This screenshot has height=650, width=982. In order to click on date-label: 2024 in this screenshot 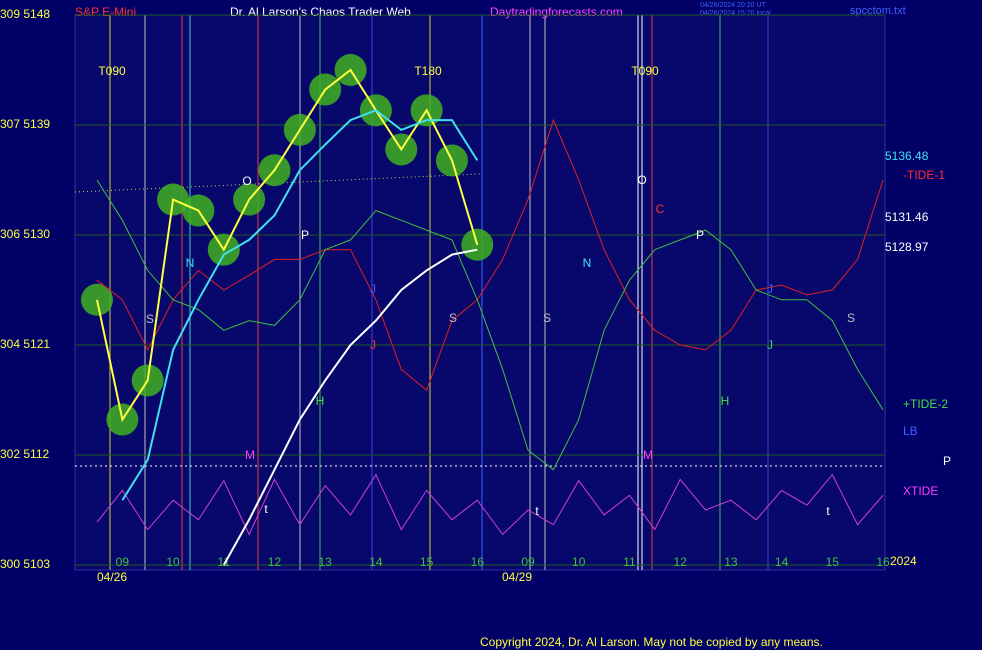, I will do `click(903, 561)`.